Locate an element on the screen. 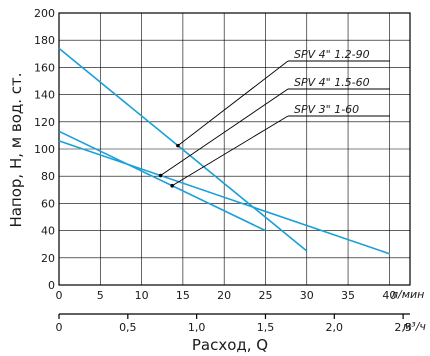 The height and width of the screenshot is (356, 430). series-label-3: SPV 3" 1-60 is located at coordinates (326, 109).